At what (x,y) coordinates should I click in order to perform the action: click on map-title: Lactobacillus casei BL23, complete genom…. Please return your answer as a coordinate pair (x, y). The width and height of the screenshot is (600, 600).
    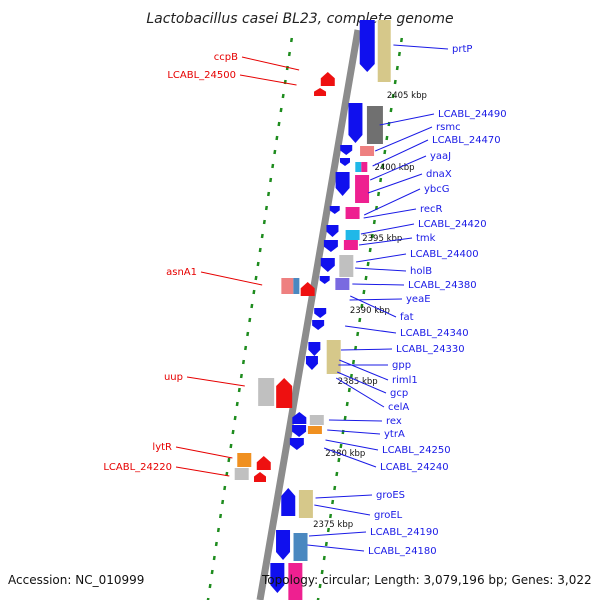
    Looking at the image, I should click on (299, 19).